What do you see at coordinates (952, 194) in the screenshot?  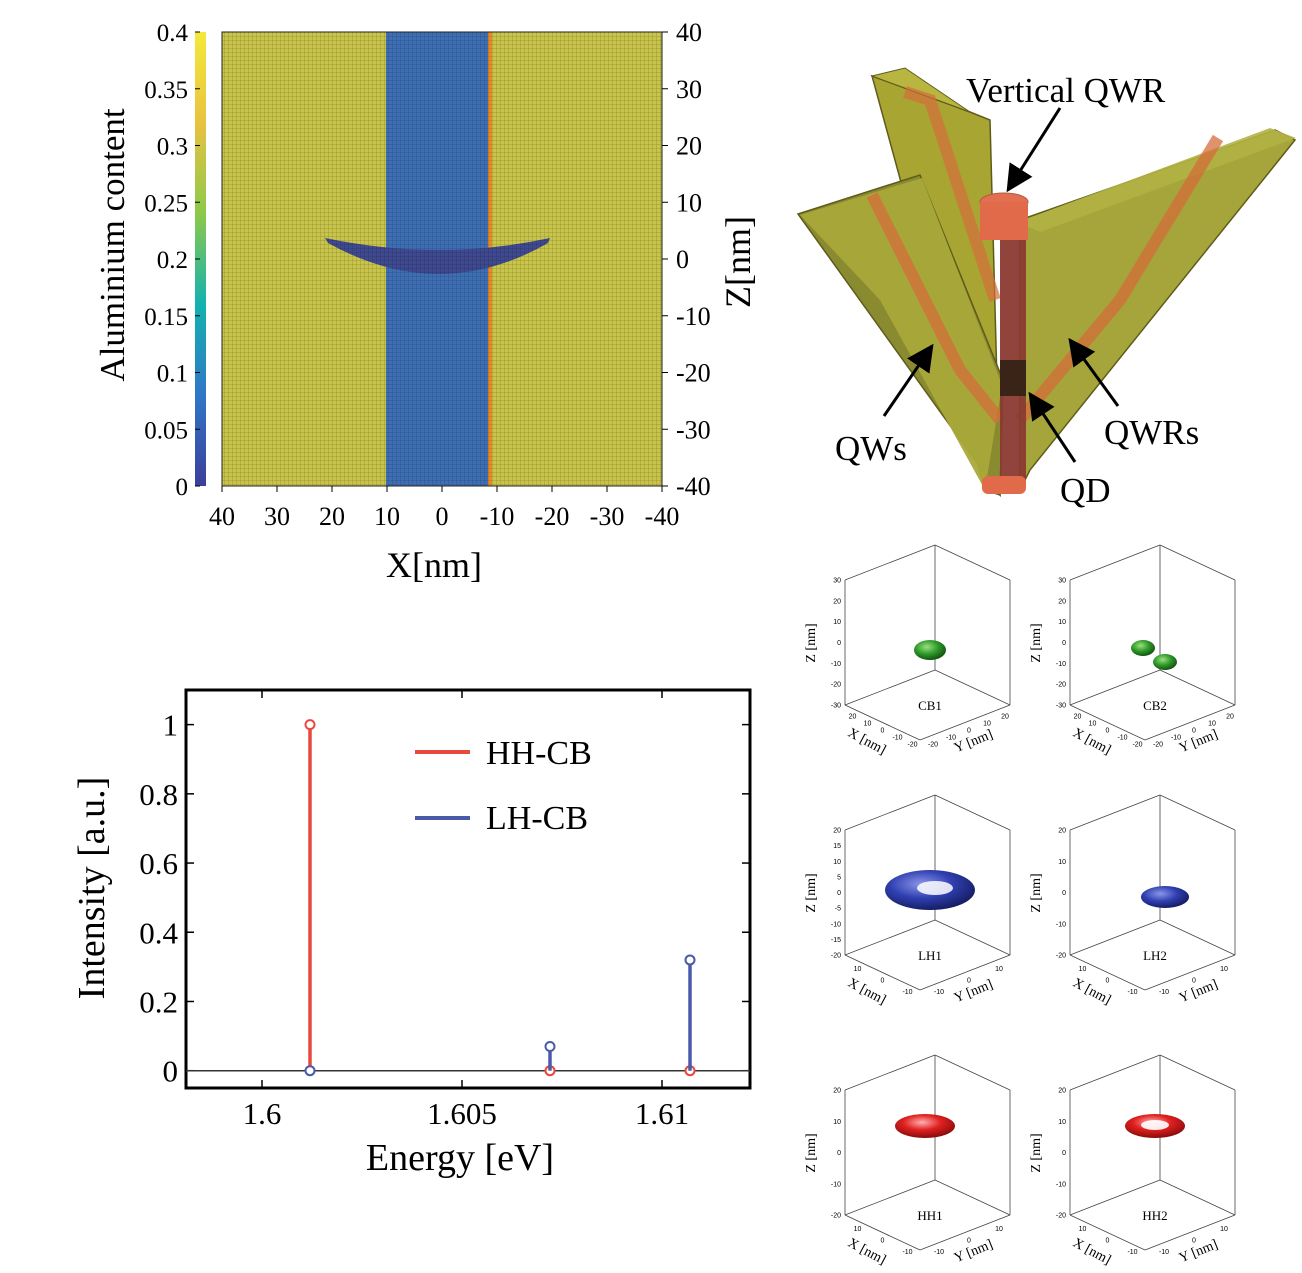 I see `back-qwr-stripe` at bounding box center [952, 194].